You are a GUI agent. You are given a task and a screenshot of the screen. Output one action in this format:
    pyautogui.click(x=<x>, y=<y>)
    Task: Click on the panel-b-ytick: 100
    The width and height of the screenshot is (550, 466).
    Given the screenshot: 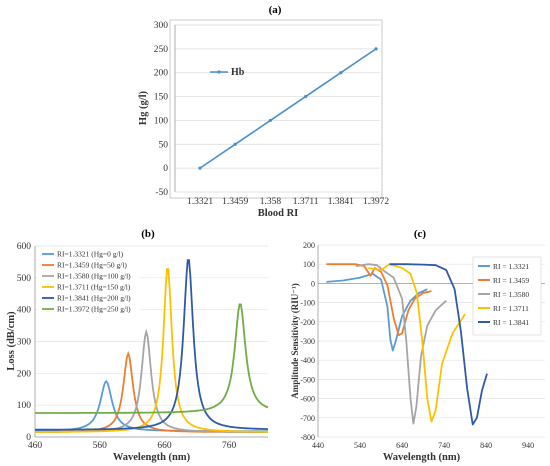 What is the action you would take?
    pyautogui.click(x=24, y=406)
    